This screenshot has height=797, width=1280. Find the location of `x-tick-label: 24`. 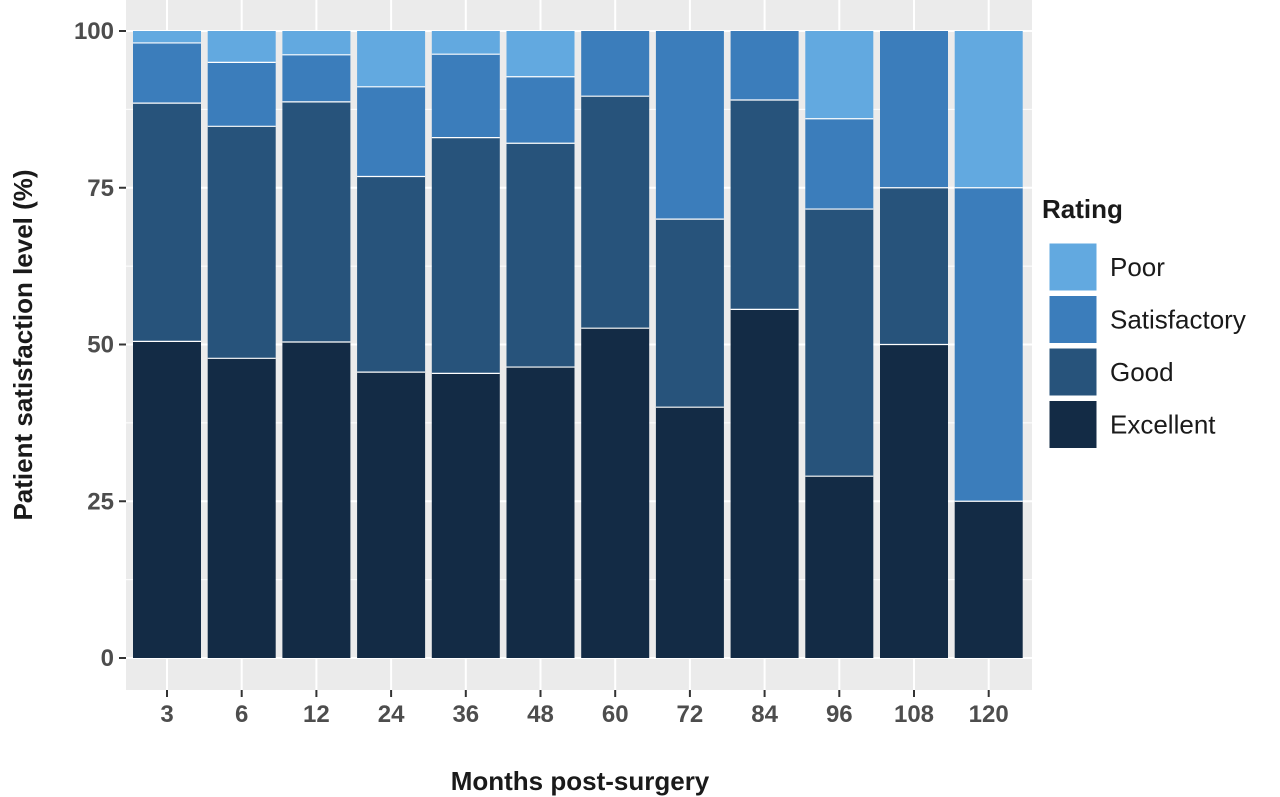

x-tick-label: 24 is located at coordinates (391, 714).